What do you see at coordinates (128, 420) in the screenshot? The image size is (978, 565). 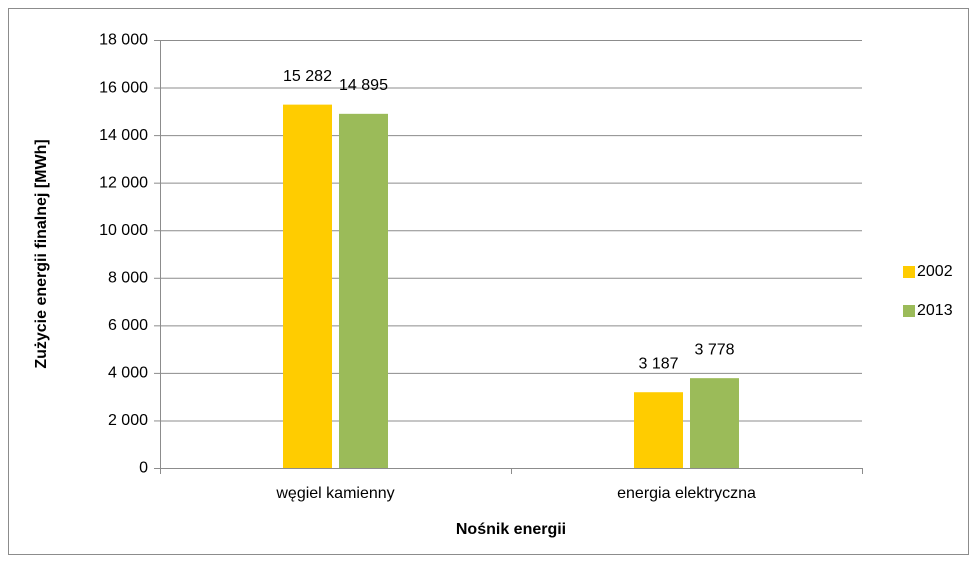 I see `y-tick-label: 2 000` at bounding box center [128, 420].